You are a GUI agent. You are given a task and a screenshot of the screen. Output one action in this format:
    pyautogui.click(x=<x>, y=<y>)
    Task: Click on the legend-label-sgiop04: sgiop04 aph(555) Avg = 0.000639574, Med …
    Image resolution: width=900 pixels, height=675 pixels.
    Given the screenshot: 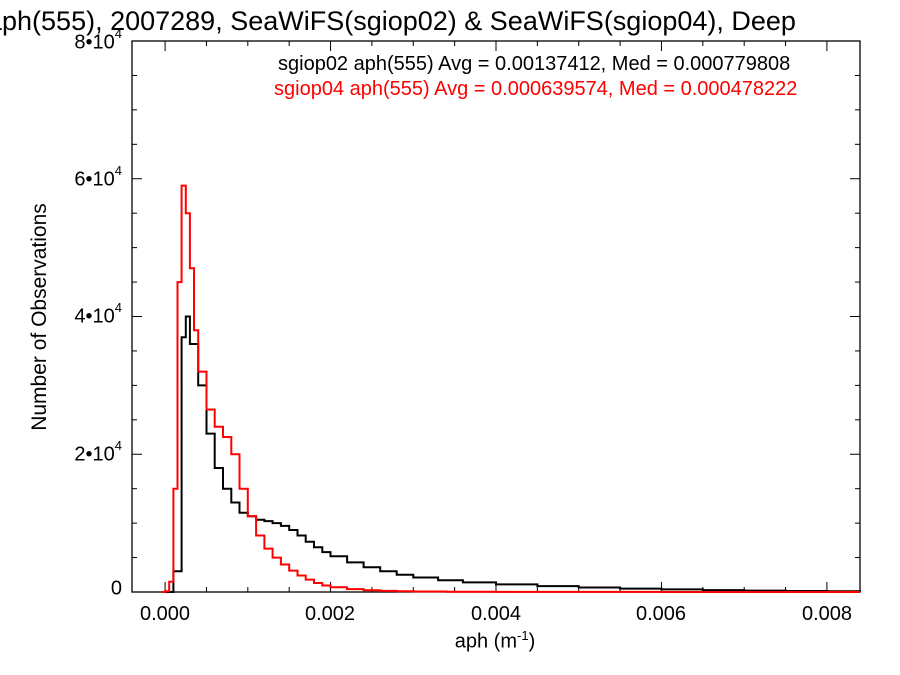 What is the action you would take?
    pyautogui.click(x=536, y=89)
    